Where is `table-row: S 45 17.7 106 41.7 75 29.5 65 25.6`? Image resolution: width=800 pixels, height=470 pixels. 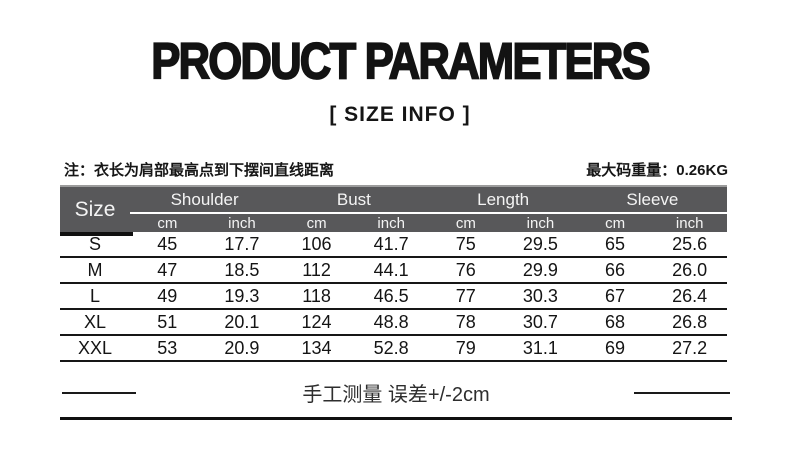 table-row: S 45 17.7 106 41.7 75 29.5 65 25.6 is located at coordinates (393, 245).